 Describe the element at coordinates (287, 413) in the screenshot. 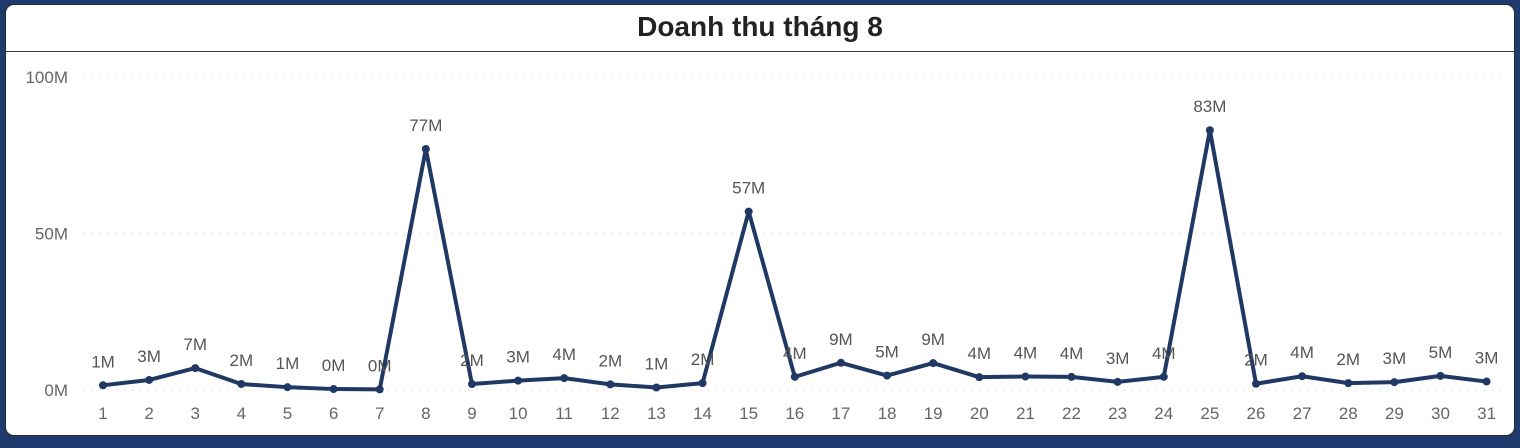

I see `x-tick-label: 5` at that location.